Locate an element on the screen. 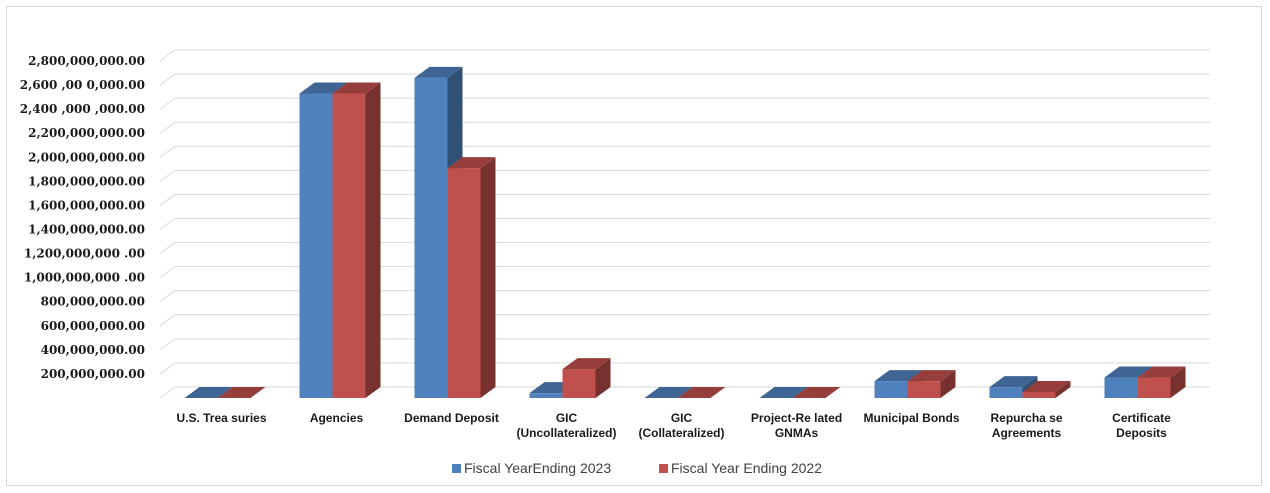  y-tick-label: 1,000,000,000 .00 is located at coordinates (84, 278).